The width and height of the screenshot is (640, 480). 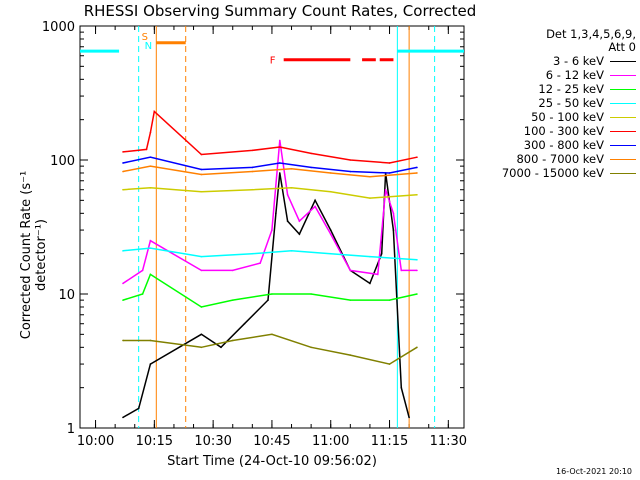 I want to click on legend-entry-label: 300 - 800 keV, so click(x=563, y=145).